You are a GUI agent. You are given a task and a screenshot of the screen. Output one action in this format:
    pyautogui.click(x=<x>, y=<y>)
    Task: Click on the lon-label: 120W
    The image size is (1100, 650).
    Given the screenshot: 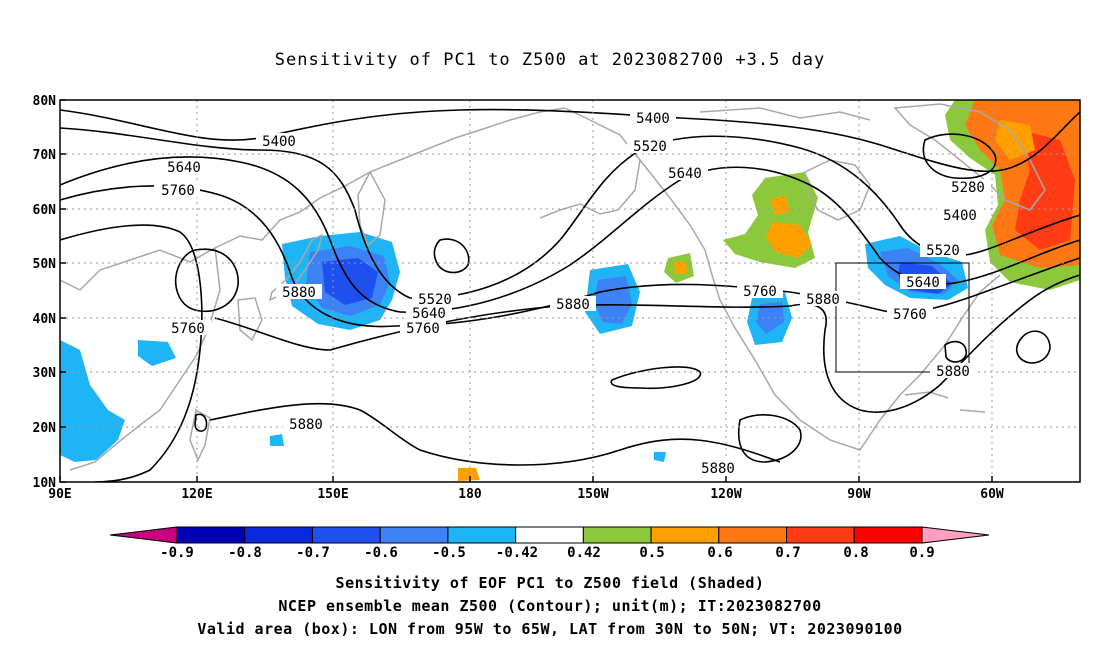 What is the action you would take?
    pyautogui.click(x=725, y=494)
    